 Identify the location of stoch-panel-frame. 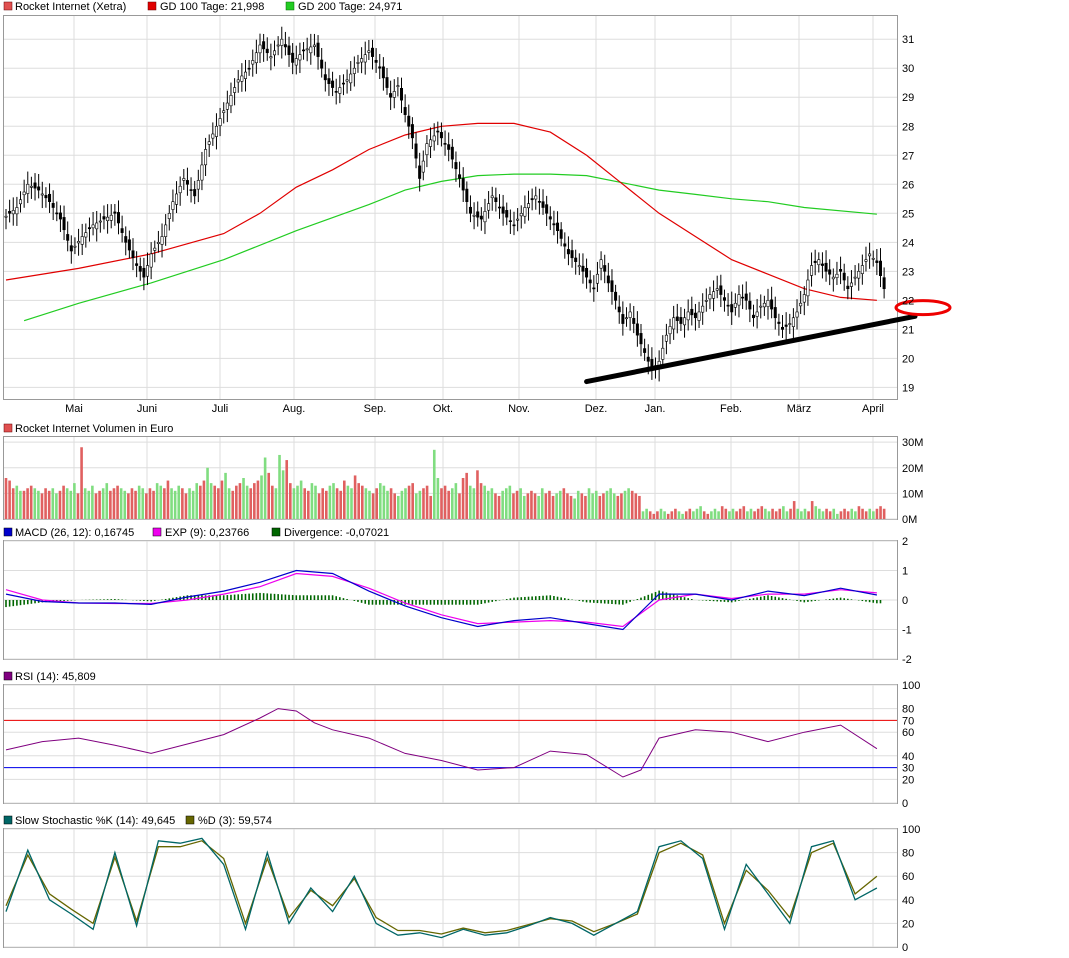
(450, 888).